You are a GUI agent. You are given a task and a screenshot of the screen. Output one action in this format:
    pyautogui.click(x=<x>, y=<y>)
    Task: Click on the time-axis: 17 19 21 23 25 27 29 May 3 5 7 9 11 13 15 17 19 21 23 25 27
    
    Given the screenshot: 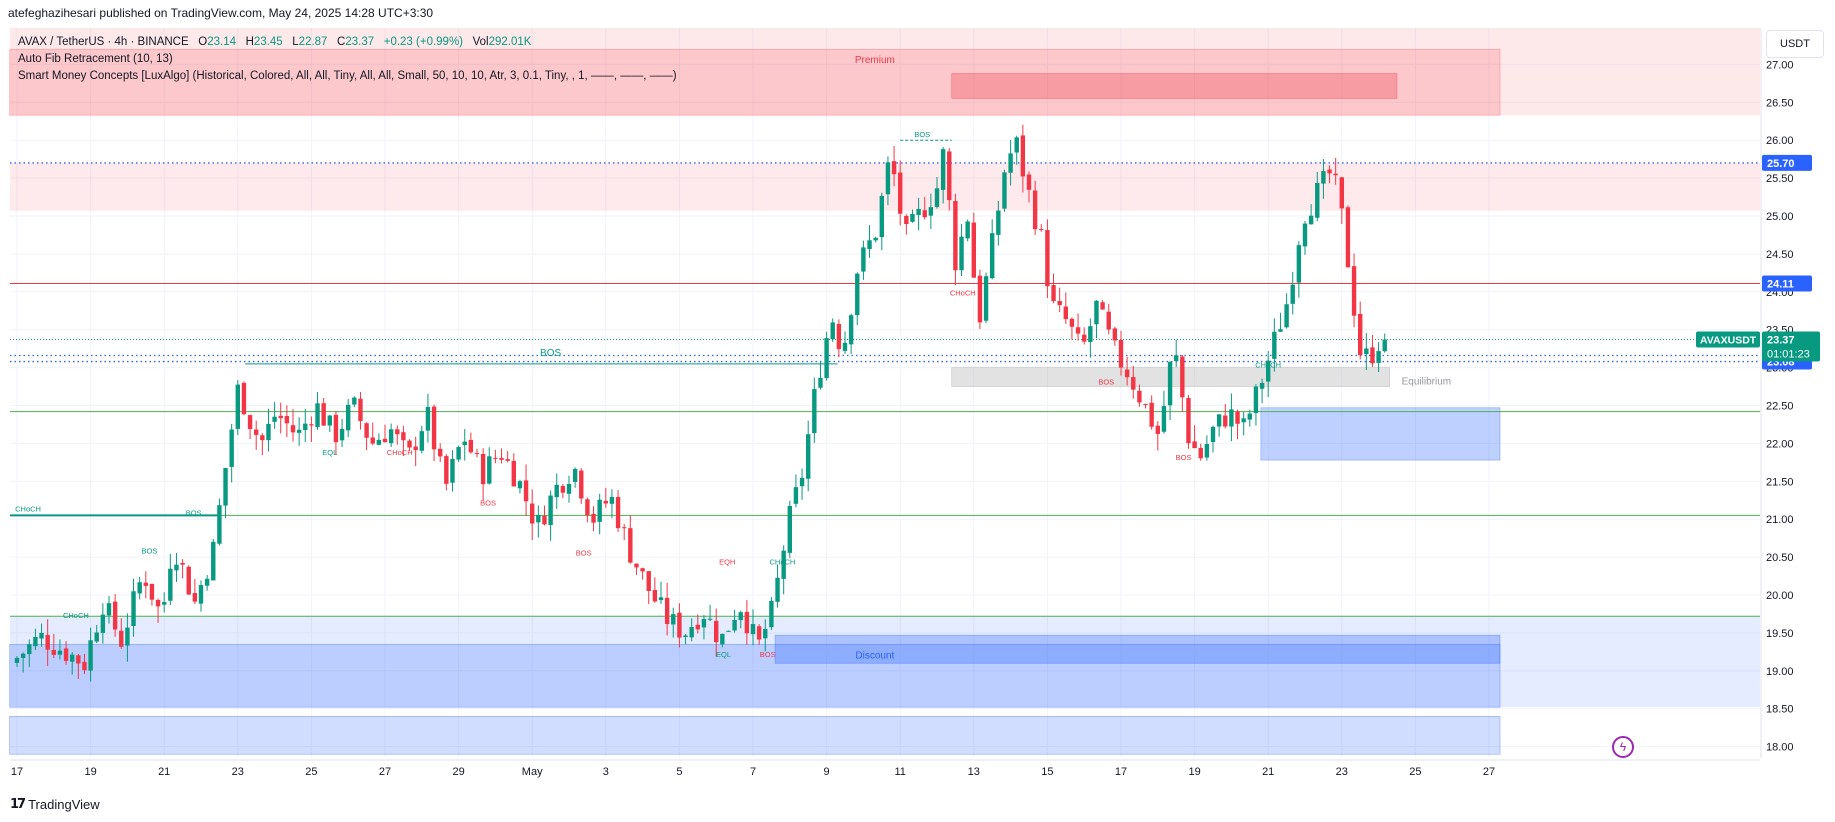 What is the action you would take?
    pyautogui.click(x=753, y=772)
    